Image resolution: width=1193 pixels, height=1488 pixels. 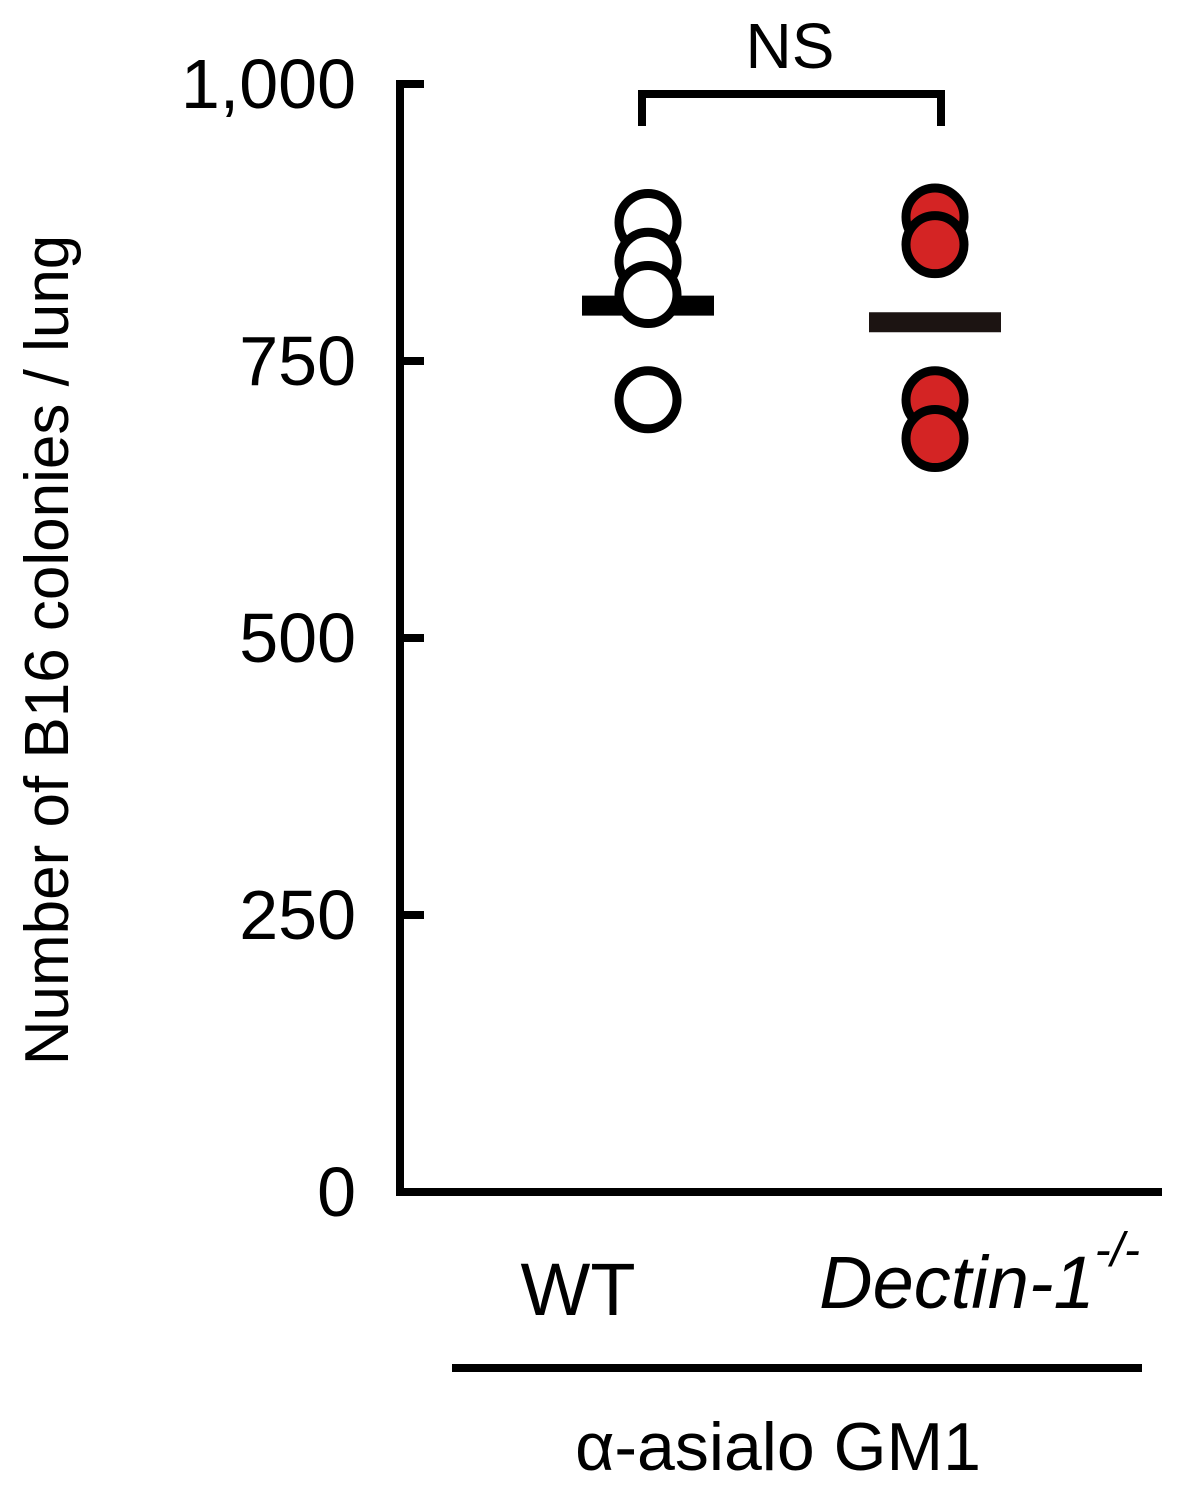 I want to click on bracket-line, so click(x=791, y=108).